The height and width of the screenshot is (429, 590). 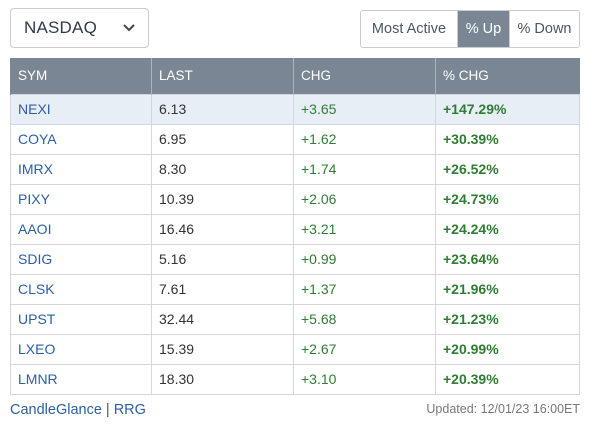 I want to click on symbol-link: IMRX, so click(x=81, y=169).